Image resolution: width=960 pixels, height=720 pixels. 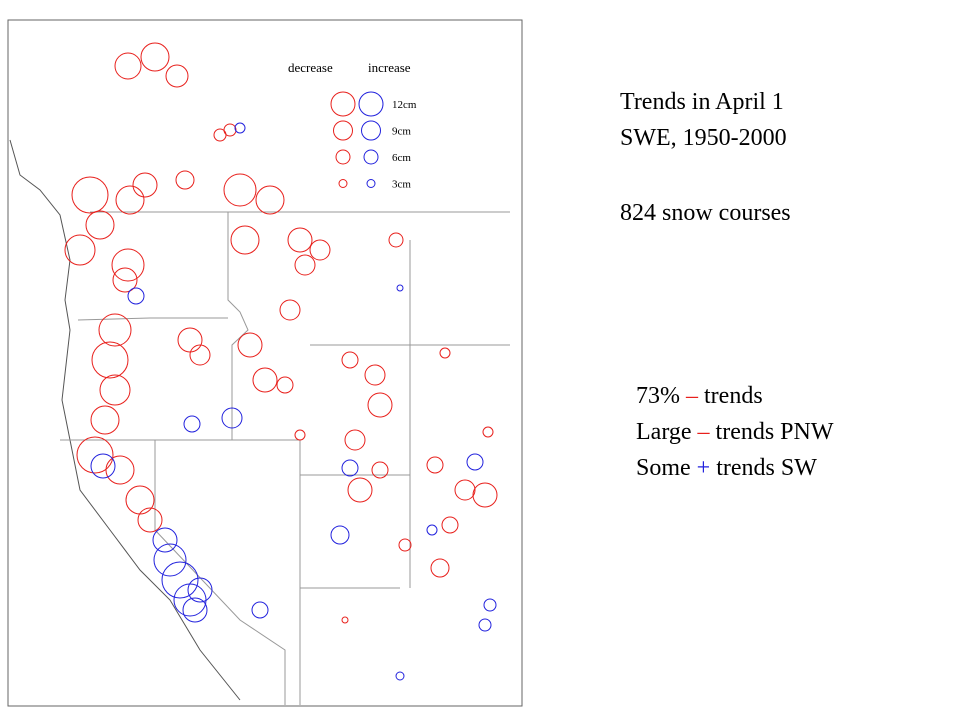 What do you see at coordinates (733, 396) in the screenshot?
I see `note-rest: trends` at bounding box center [733, 396].